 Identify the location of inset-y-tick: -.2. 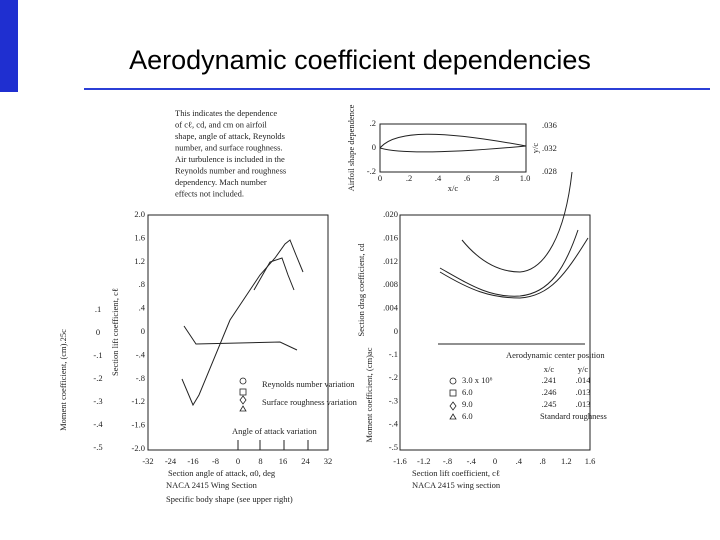
(371, 171).